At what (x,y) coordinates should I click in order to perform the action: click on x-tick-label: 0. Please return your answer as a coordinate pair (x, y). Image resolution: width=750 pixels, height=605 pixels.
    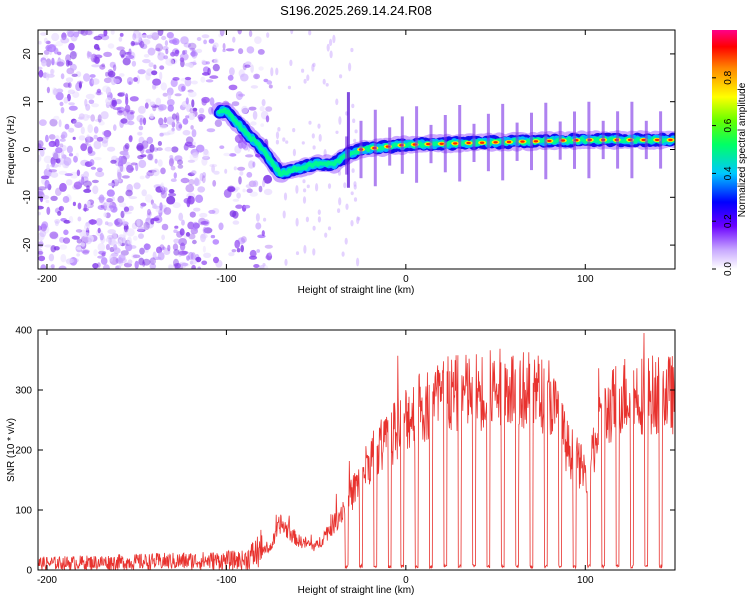
    Looking at the image, I should click on (406, 279).